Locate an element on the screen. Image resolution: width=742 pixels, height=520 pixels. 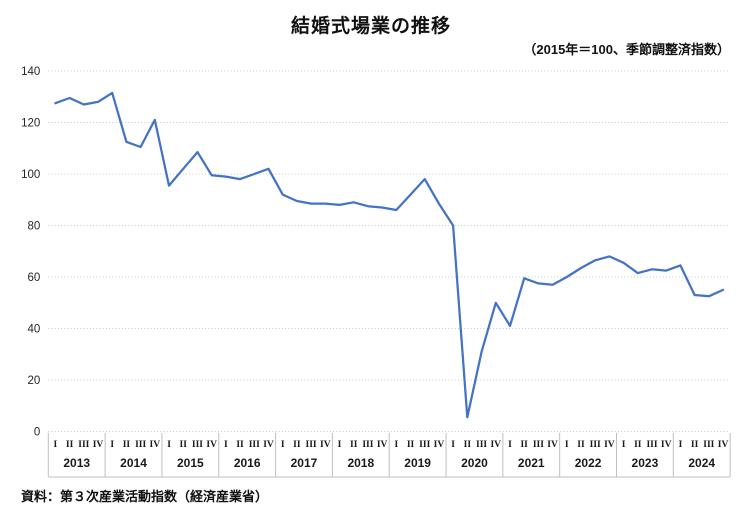
chart-title: 結婚式場業の推移 is located at coordinates (370, 26).